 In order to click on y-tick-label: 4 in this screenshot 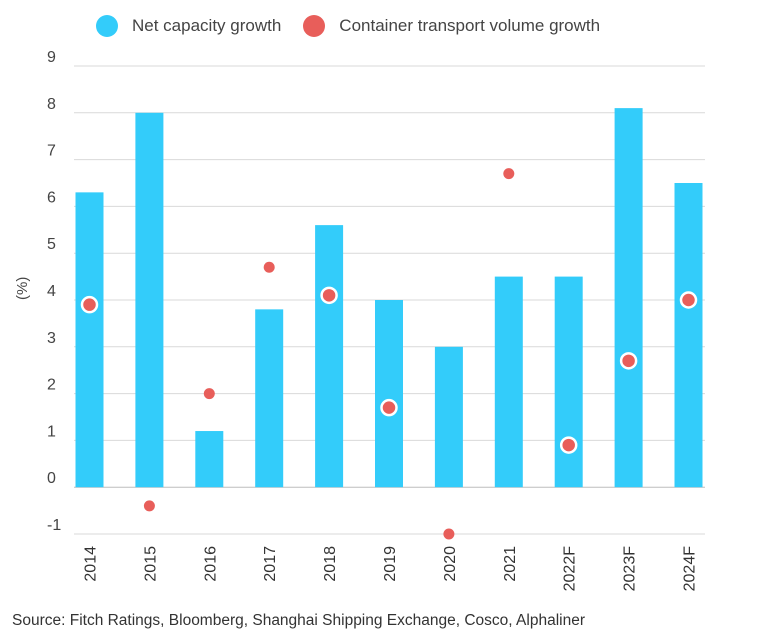, I will do `click(51, 291)`.